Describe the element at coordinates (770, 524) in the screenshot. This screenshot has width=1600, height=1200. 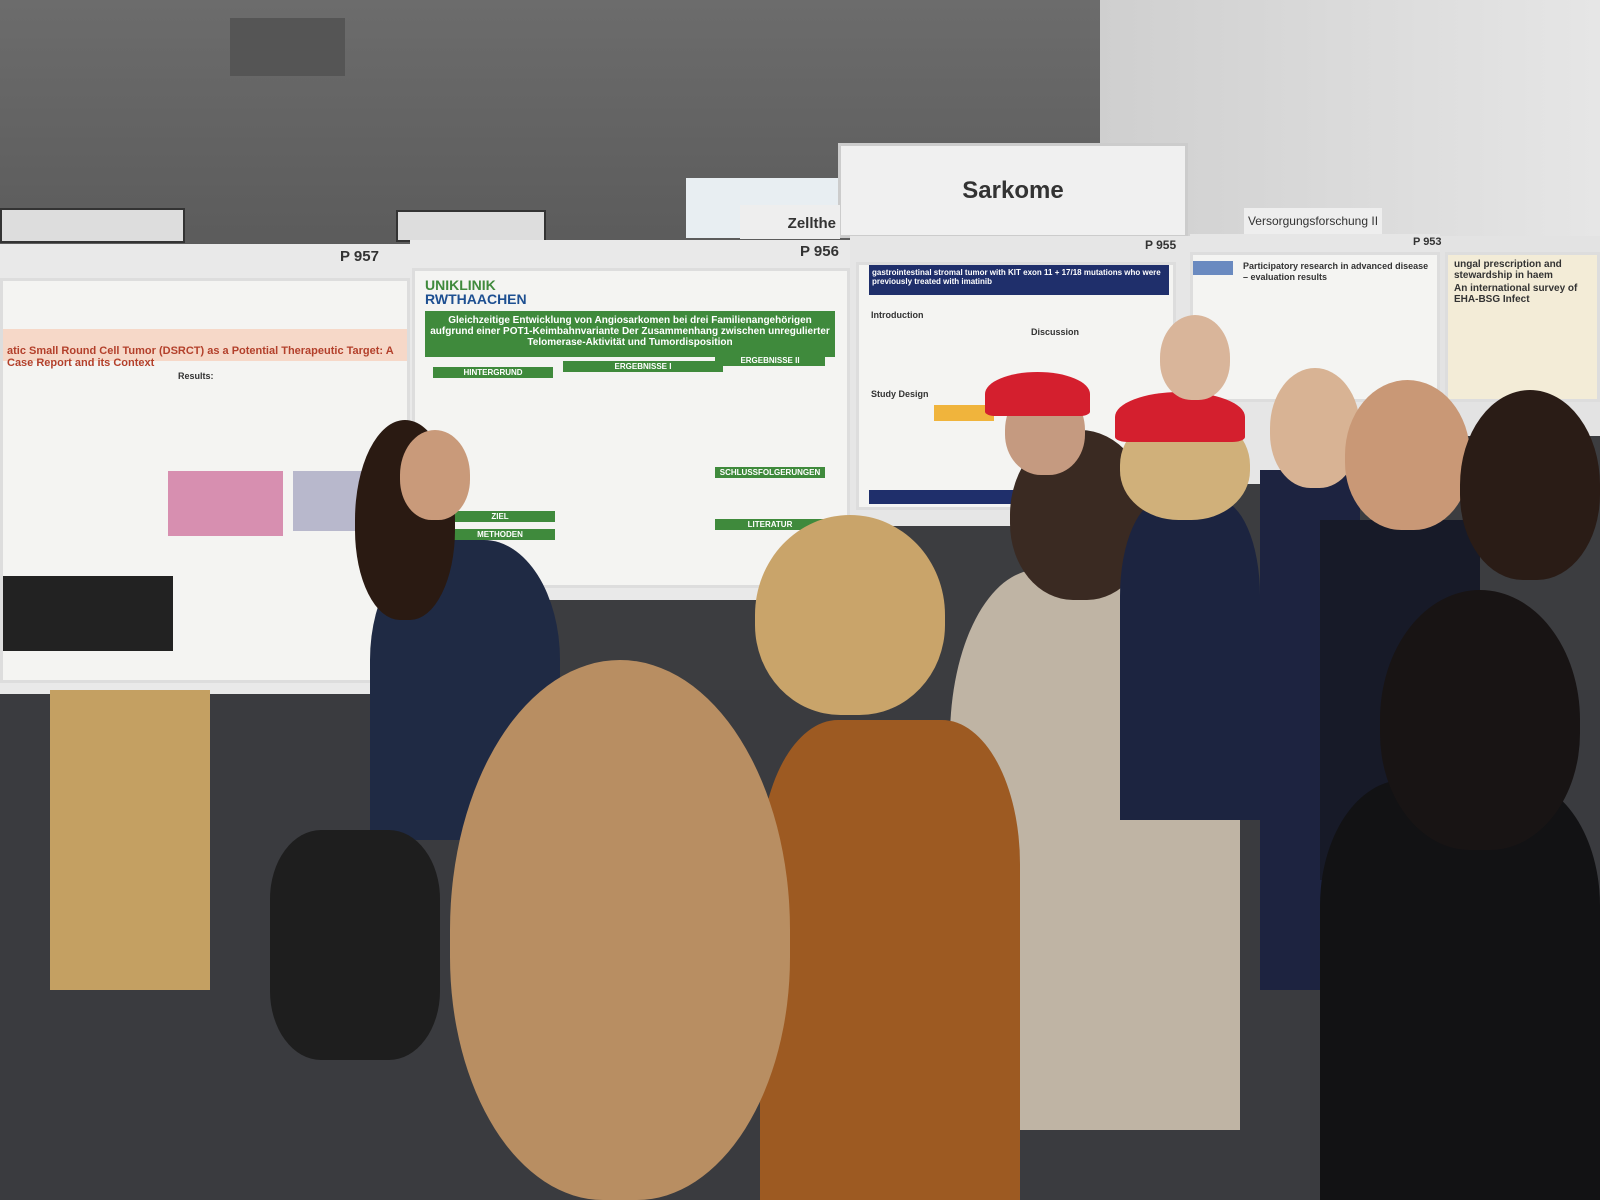
I see `section-heading: LITERATUR` at that location.